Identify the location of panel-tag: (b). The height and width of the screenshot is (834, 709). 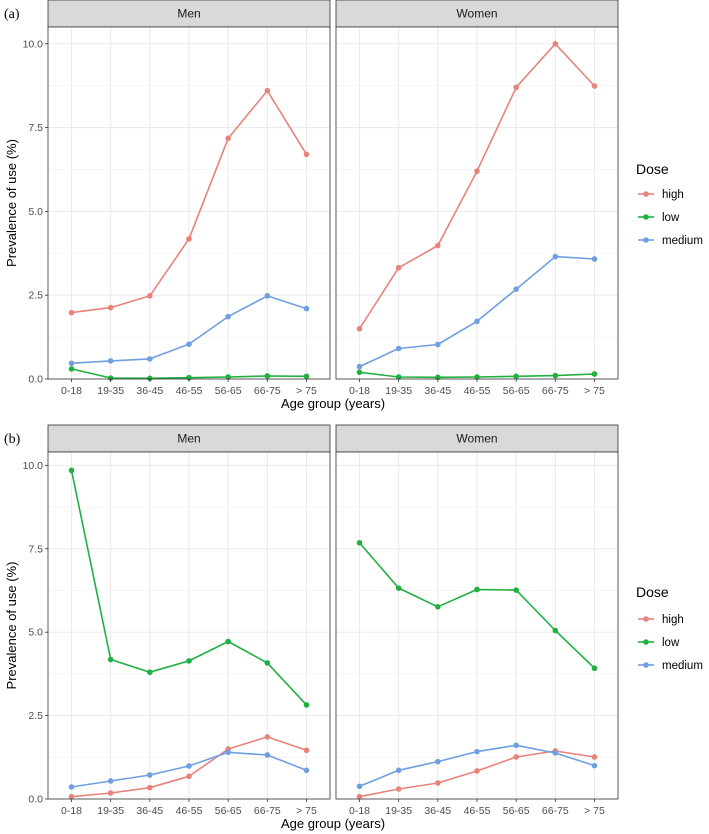
(12, 439).